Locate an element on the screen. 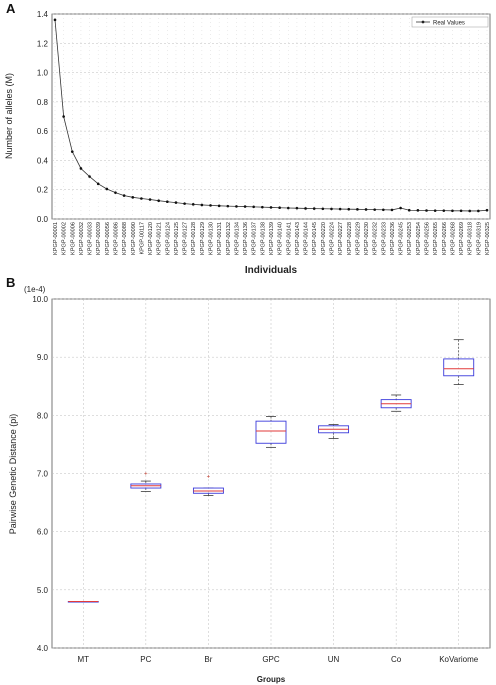  x-tick-label: KPGP-00318 is located at coordinates (471, 238).